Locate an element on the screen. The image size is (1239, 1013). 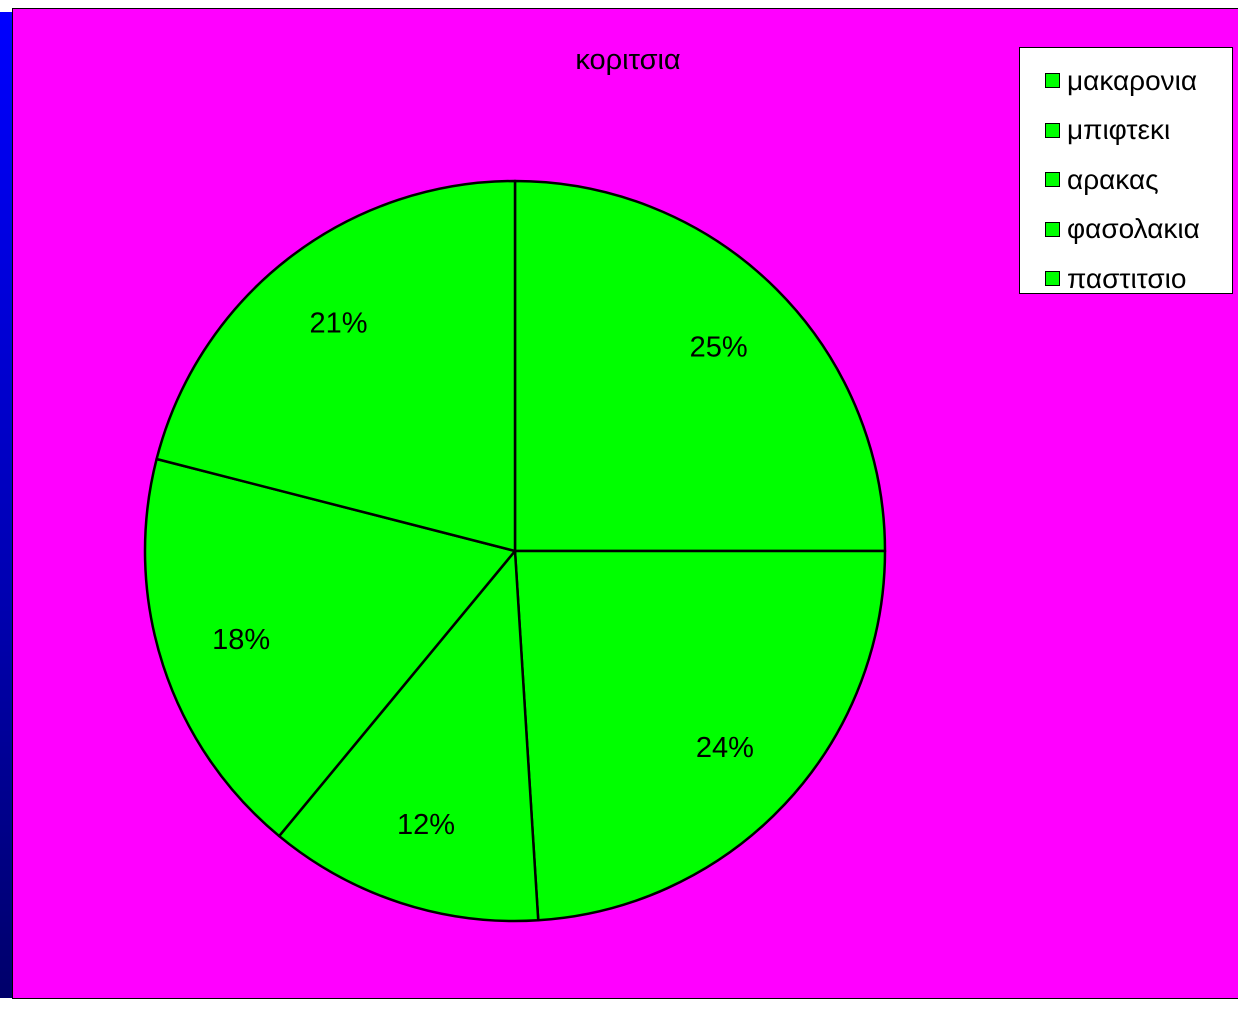
slice-value-label: 21% is located at coordinates (338, 323).